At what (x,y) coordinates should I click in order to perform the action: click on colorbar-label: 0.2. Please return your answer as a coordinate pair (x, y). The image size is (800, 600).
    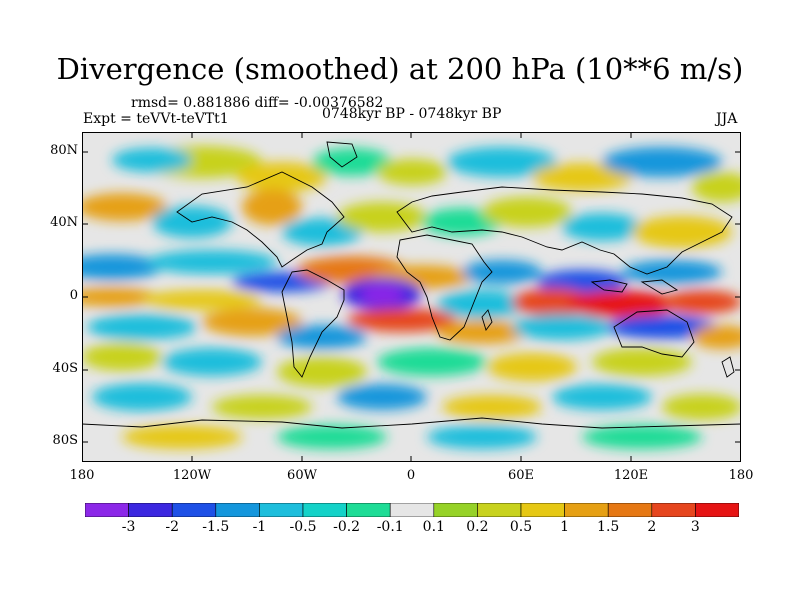
    Looking at the image, I should click on (477, 527).